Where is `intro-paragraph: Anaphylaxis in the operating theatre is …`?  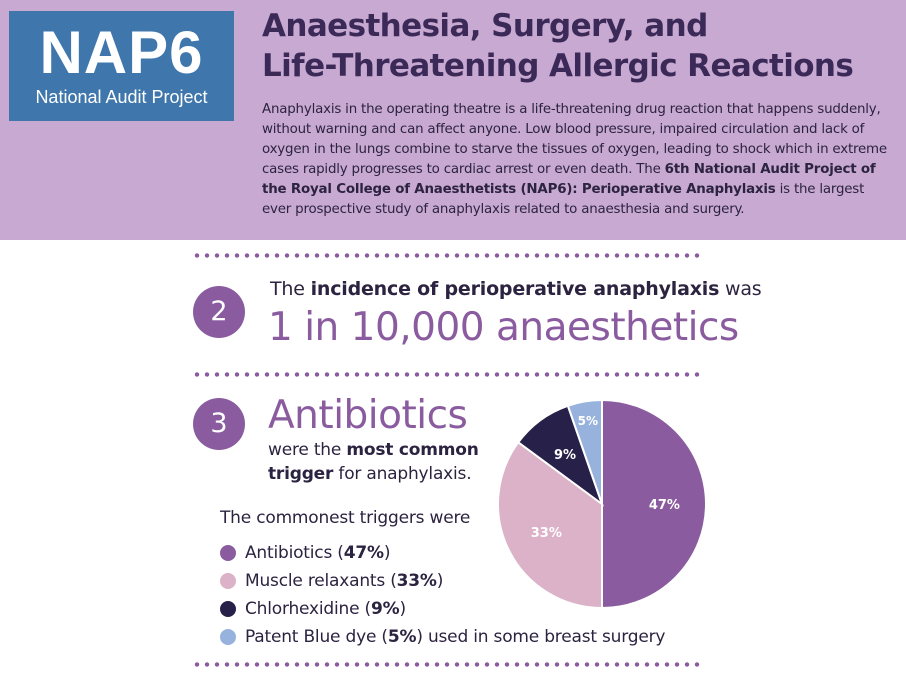
intro-paragraph: Anaphylaxis in the operating theatre is … is located at coordinates (576, 160).